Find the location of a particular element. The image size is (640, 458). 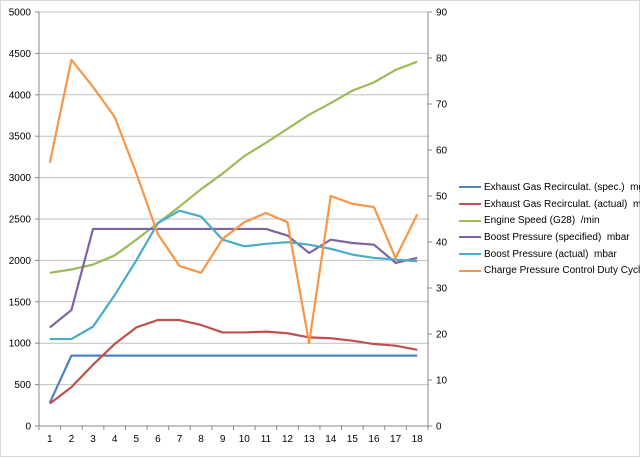

legend-label: Charge Pressure Control Duty Cycle % is located at coordinates (562, 271).